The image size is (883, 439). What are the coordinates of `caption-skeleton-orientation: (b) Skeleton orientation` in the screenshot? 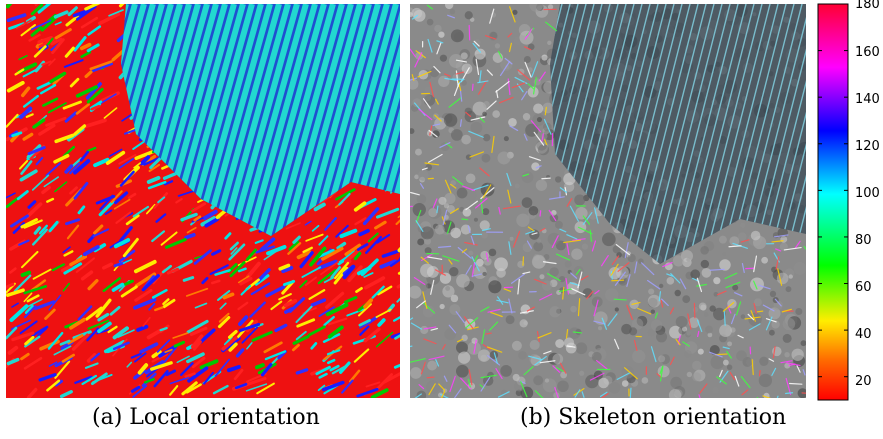 It's located at (653, 417).